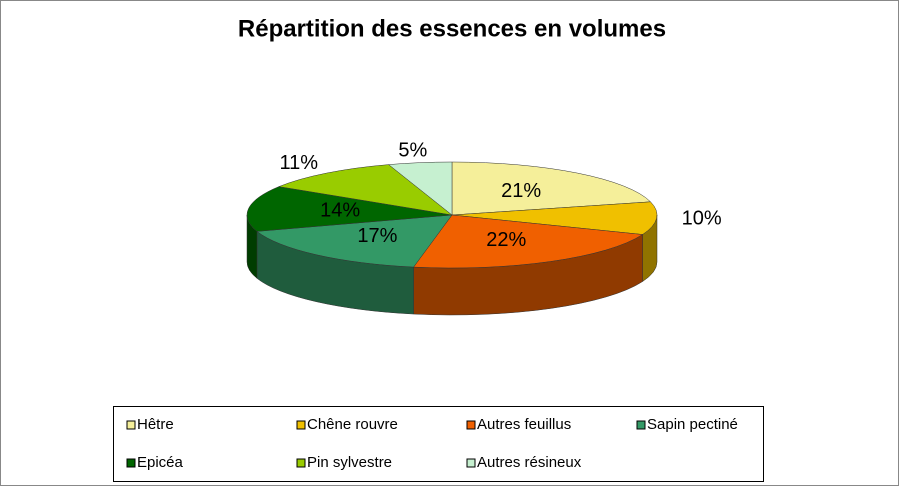 This screenshot has height=487, width=900. What do you see at coordinates (412, 150) in the screenshot?
I see `data-label: 5%` at bounding box center [412, 150].